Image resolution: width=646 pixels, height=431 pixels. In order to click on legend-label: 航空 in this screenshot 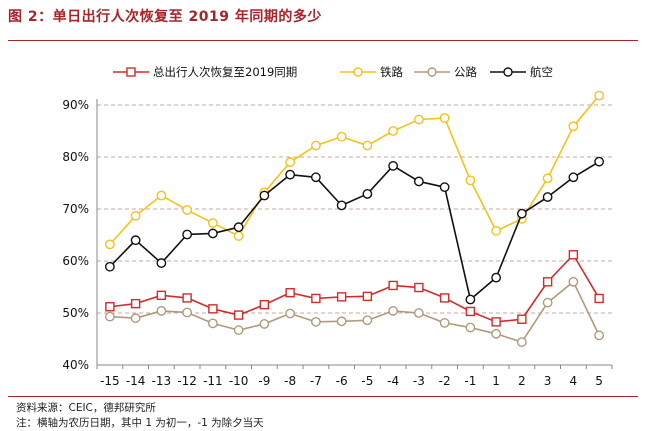, I will do `click(541, 72)`.